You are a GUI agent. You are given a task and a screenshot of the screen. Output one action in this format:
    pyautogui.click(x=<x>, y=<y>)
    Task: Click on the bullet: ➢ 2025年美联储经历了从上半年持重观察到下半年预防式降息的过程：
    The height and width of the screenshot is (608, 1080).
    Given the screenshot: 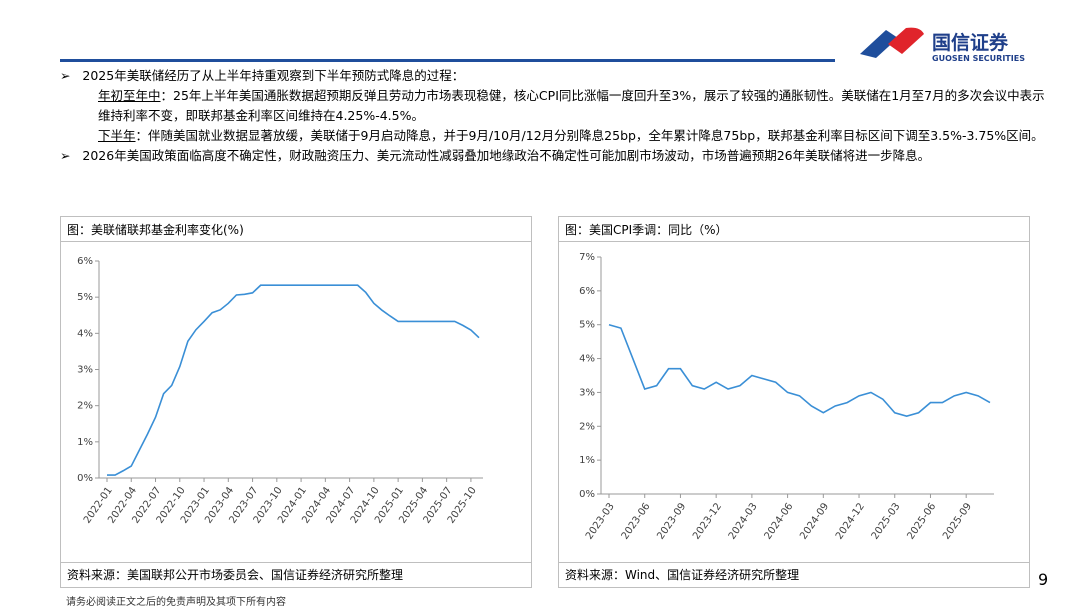 What is the action you would take?
    pyautogui.click(x=262, y=75)
    